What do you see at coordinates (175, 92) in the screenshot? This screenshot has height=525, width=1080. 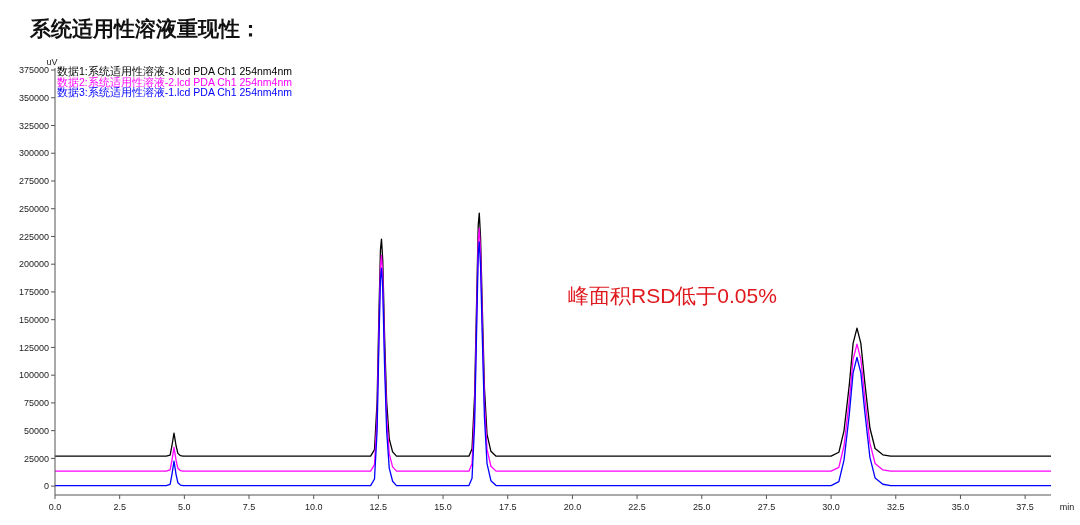 I see `text: 数据3:系统适用性溶液-1.lcd PDA Ch1 254nm4nm` at bounding box center [175, 92].